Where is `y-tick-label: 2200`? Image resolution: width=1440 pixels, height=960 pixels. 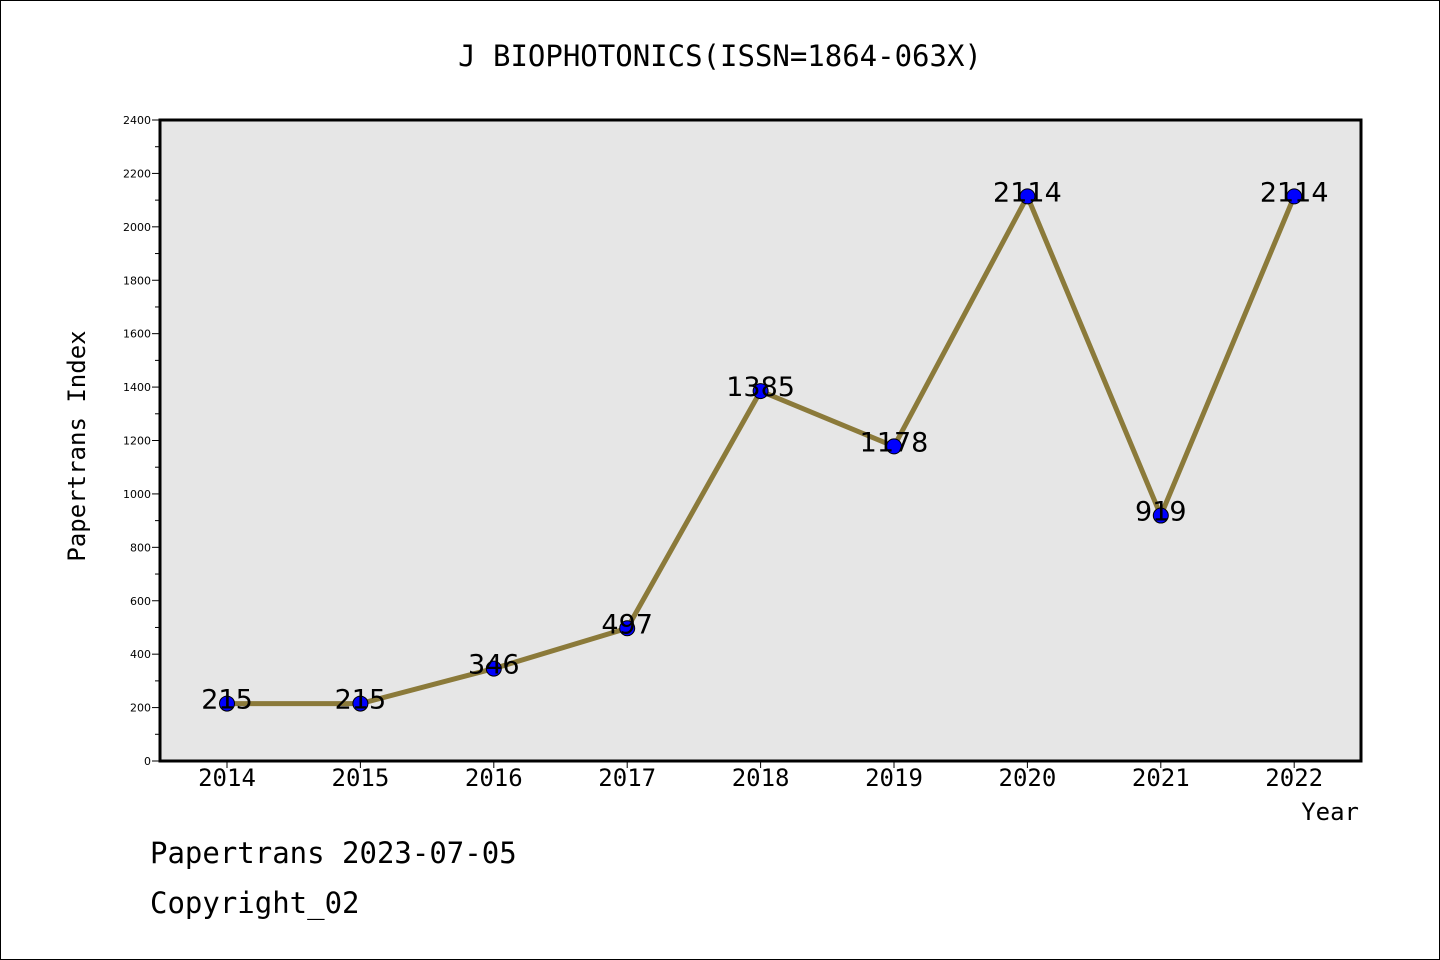
y-tick-label: 2200 is located at coordinates (137, 173).